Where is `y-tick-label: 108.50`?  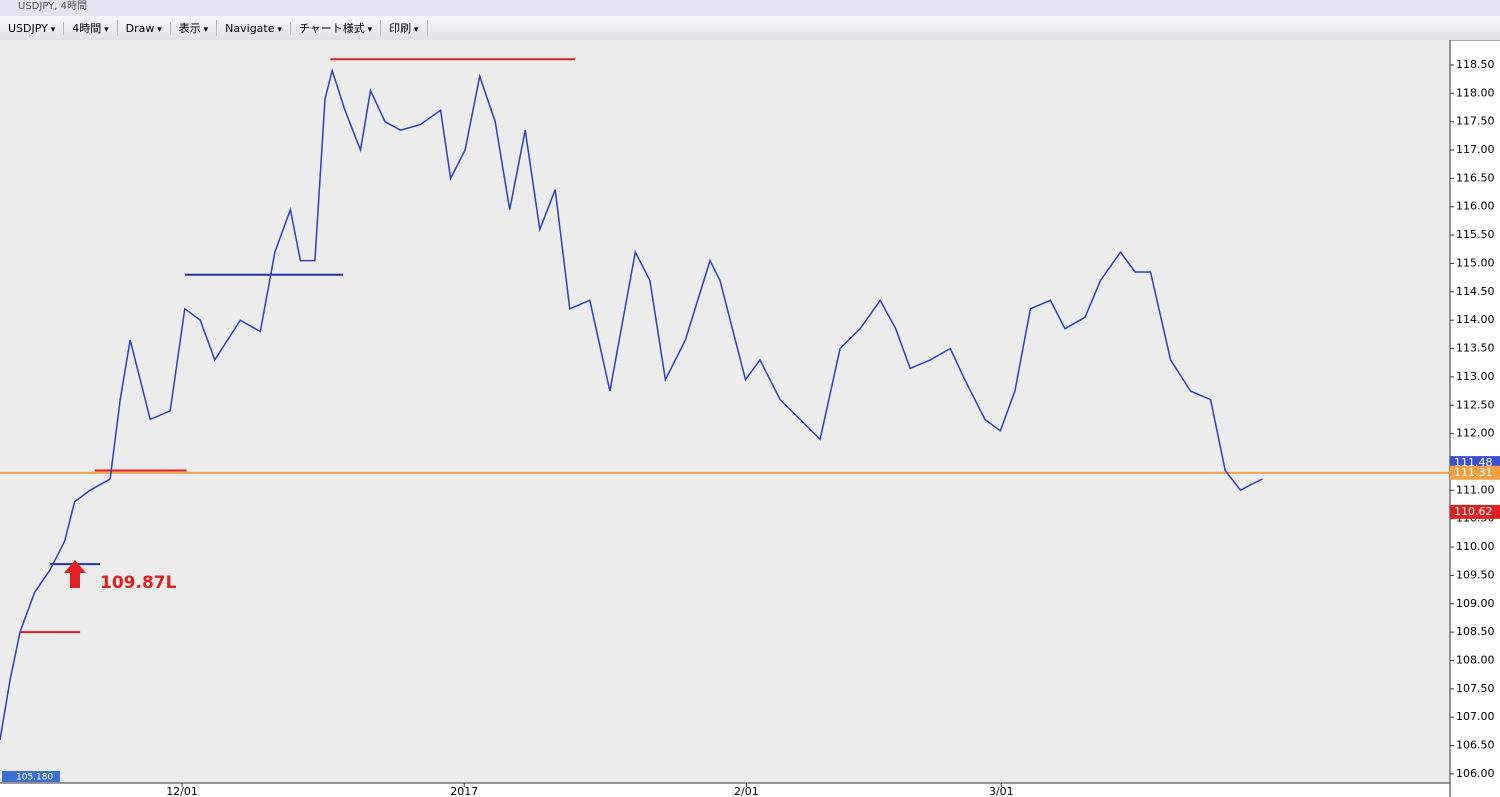 y-tick-label: 108.50 is located at coordinates (1475, 631).